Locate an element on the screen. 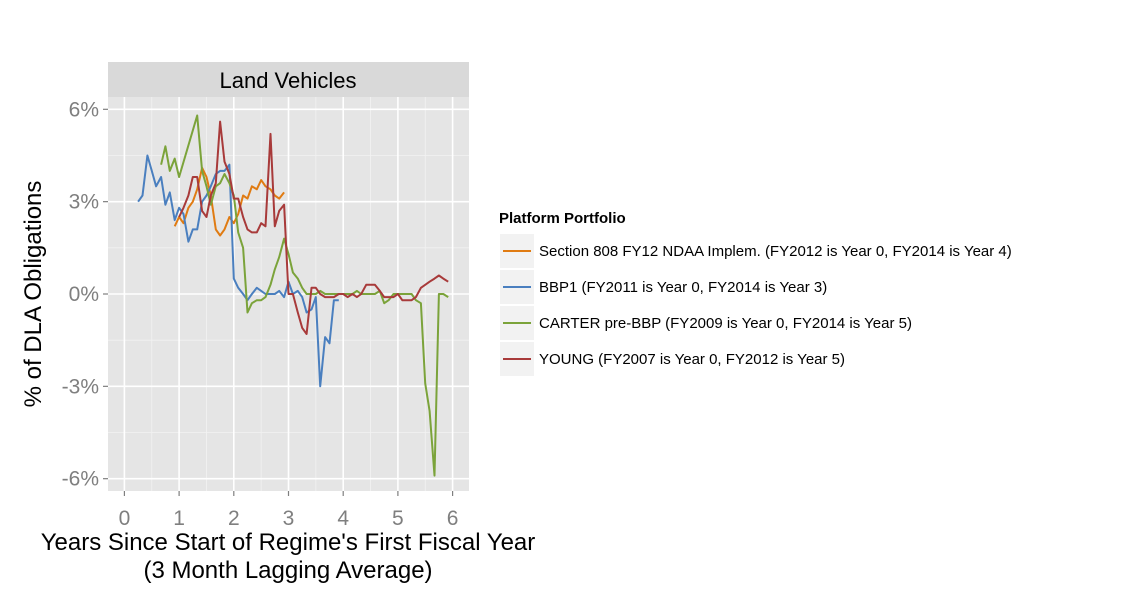 This screenshot has width=1125, height=600. x-tick-label: 3 is located at coordinates (289, 518).